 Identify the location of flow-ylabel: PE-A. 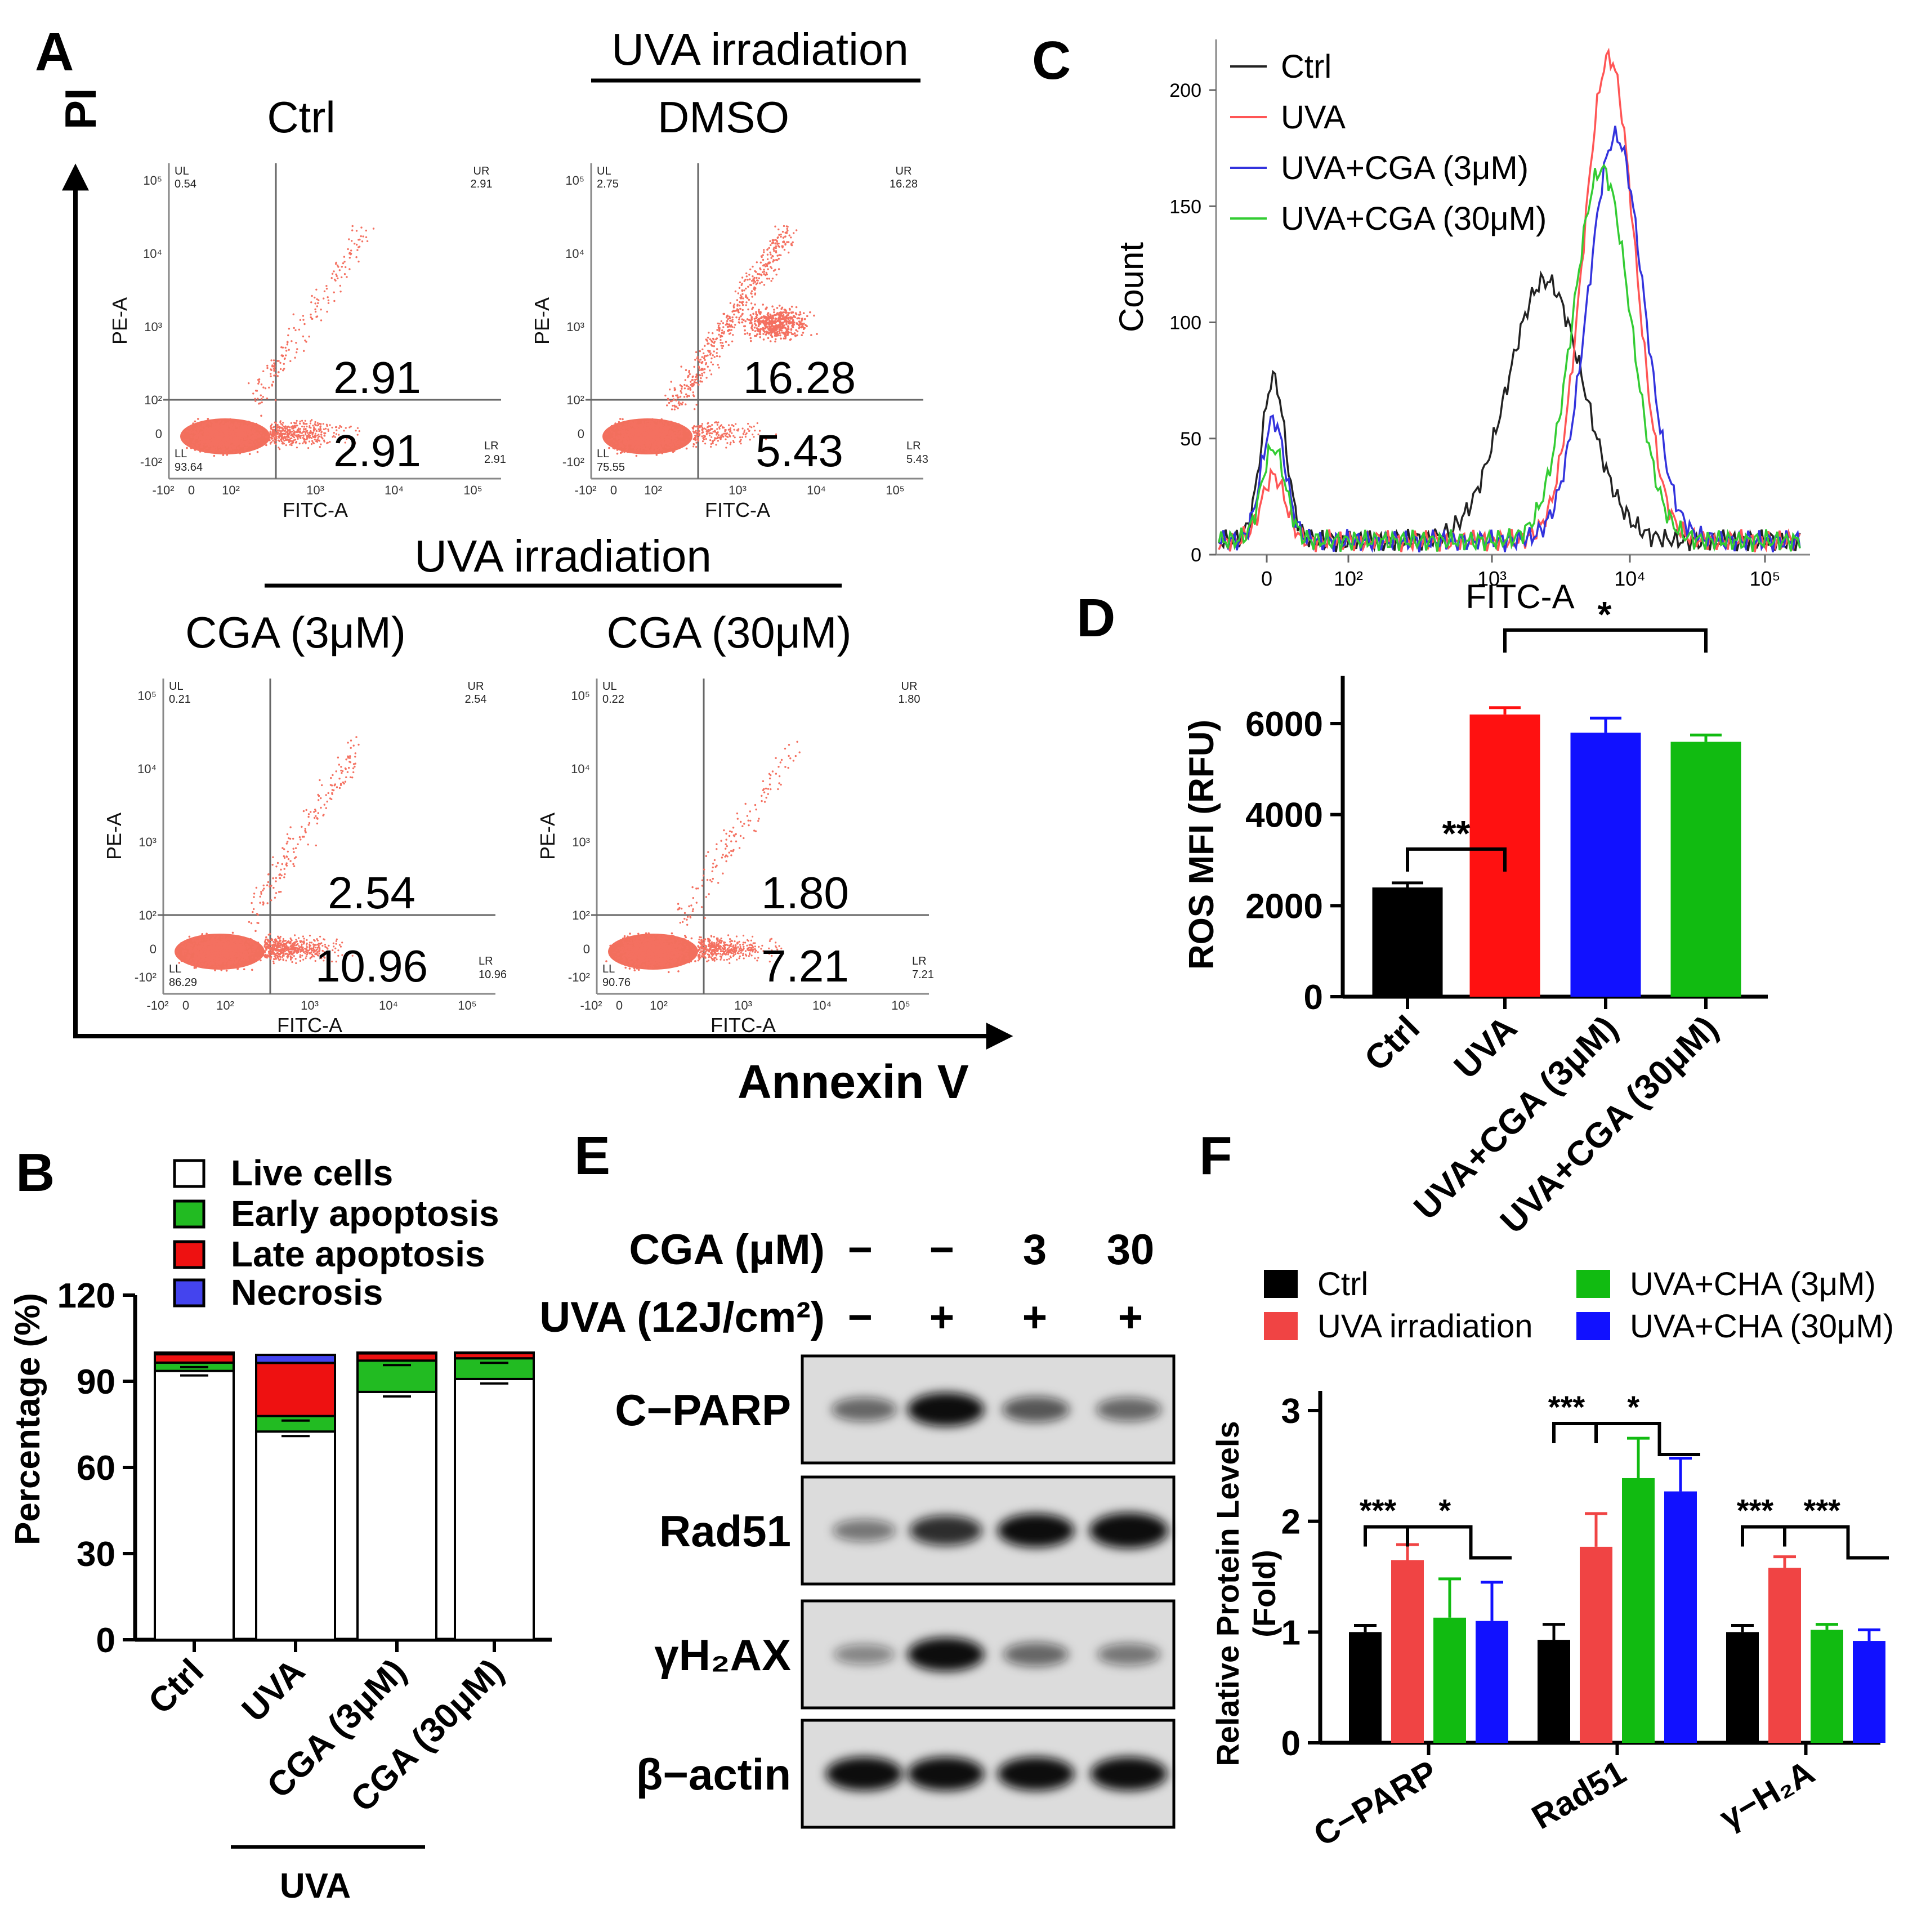
(541, 321).